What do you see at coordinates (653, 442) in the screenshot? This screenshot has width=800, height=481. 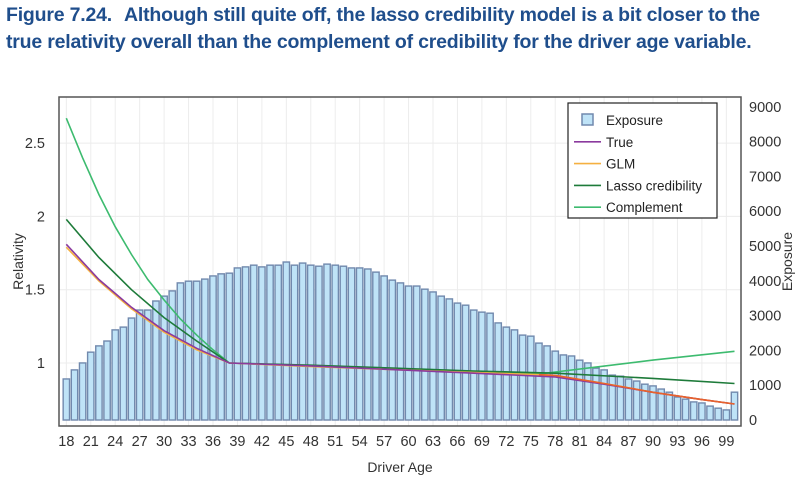 I see `x-tick-label: 90` at bounding box center [653, 442].